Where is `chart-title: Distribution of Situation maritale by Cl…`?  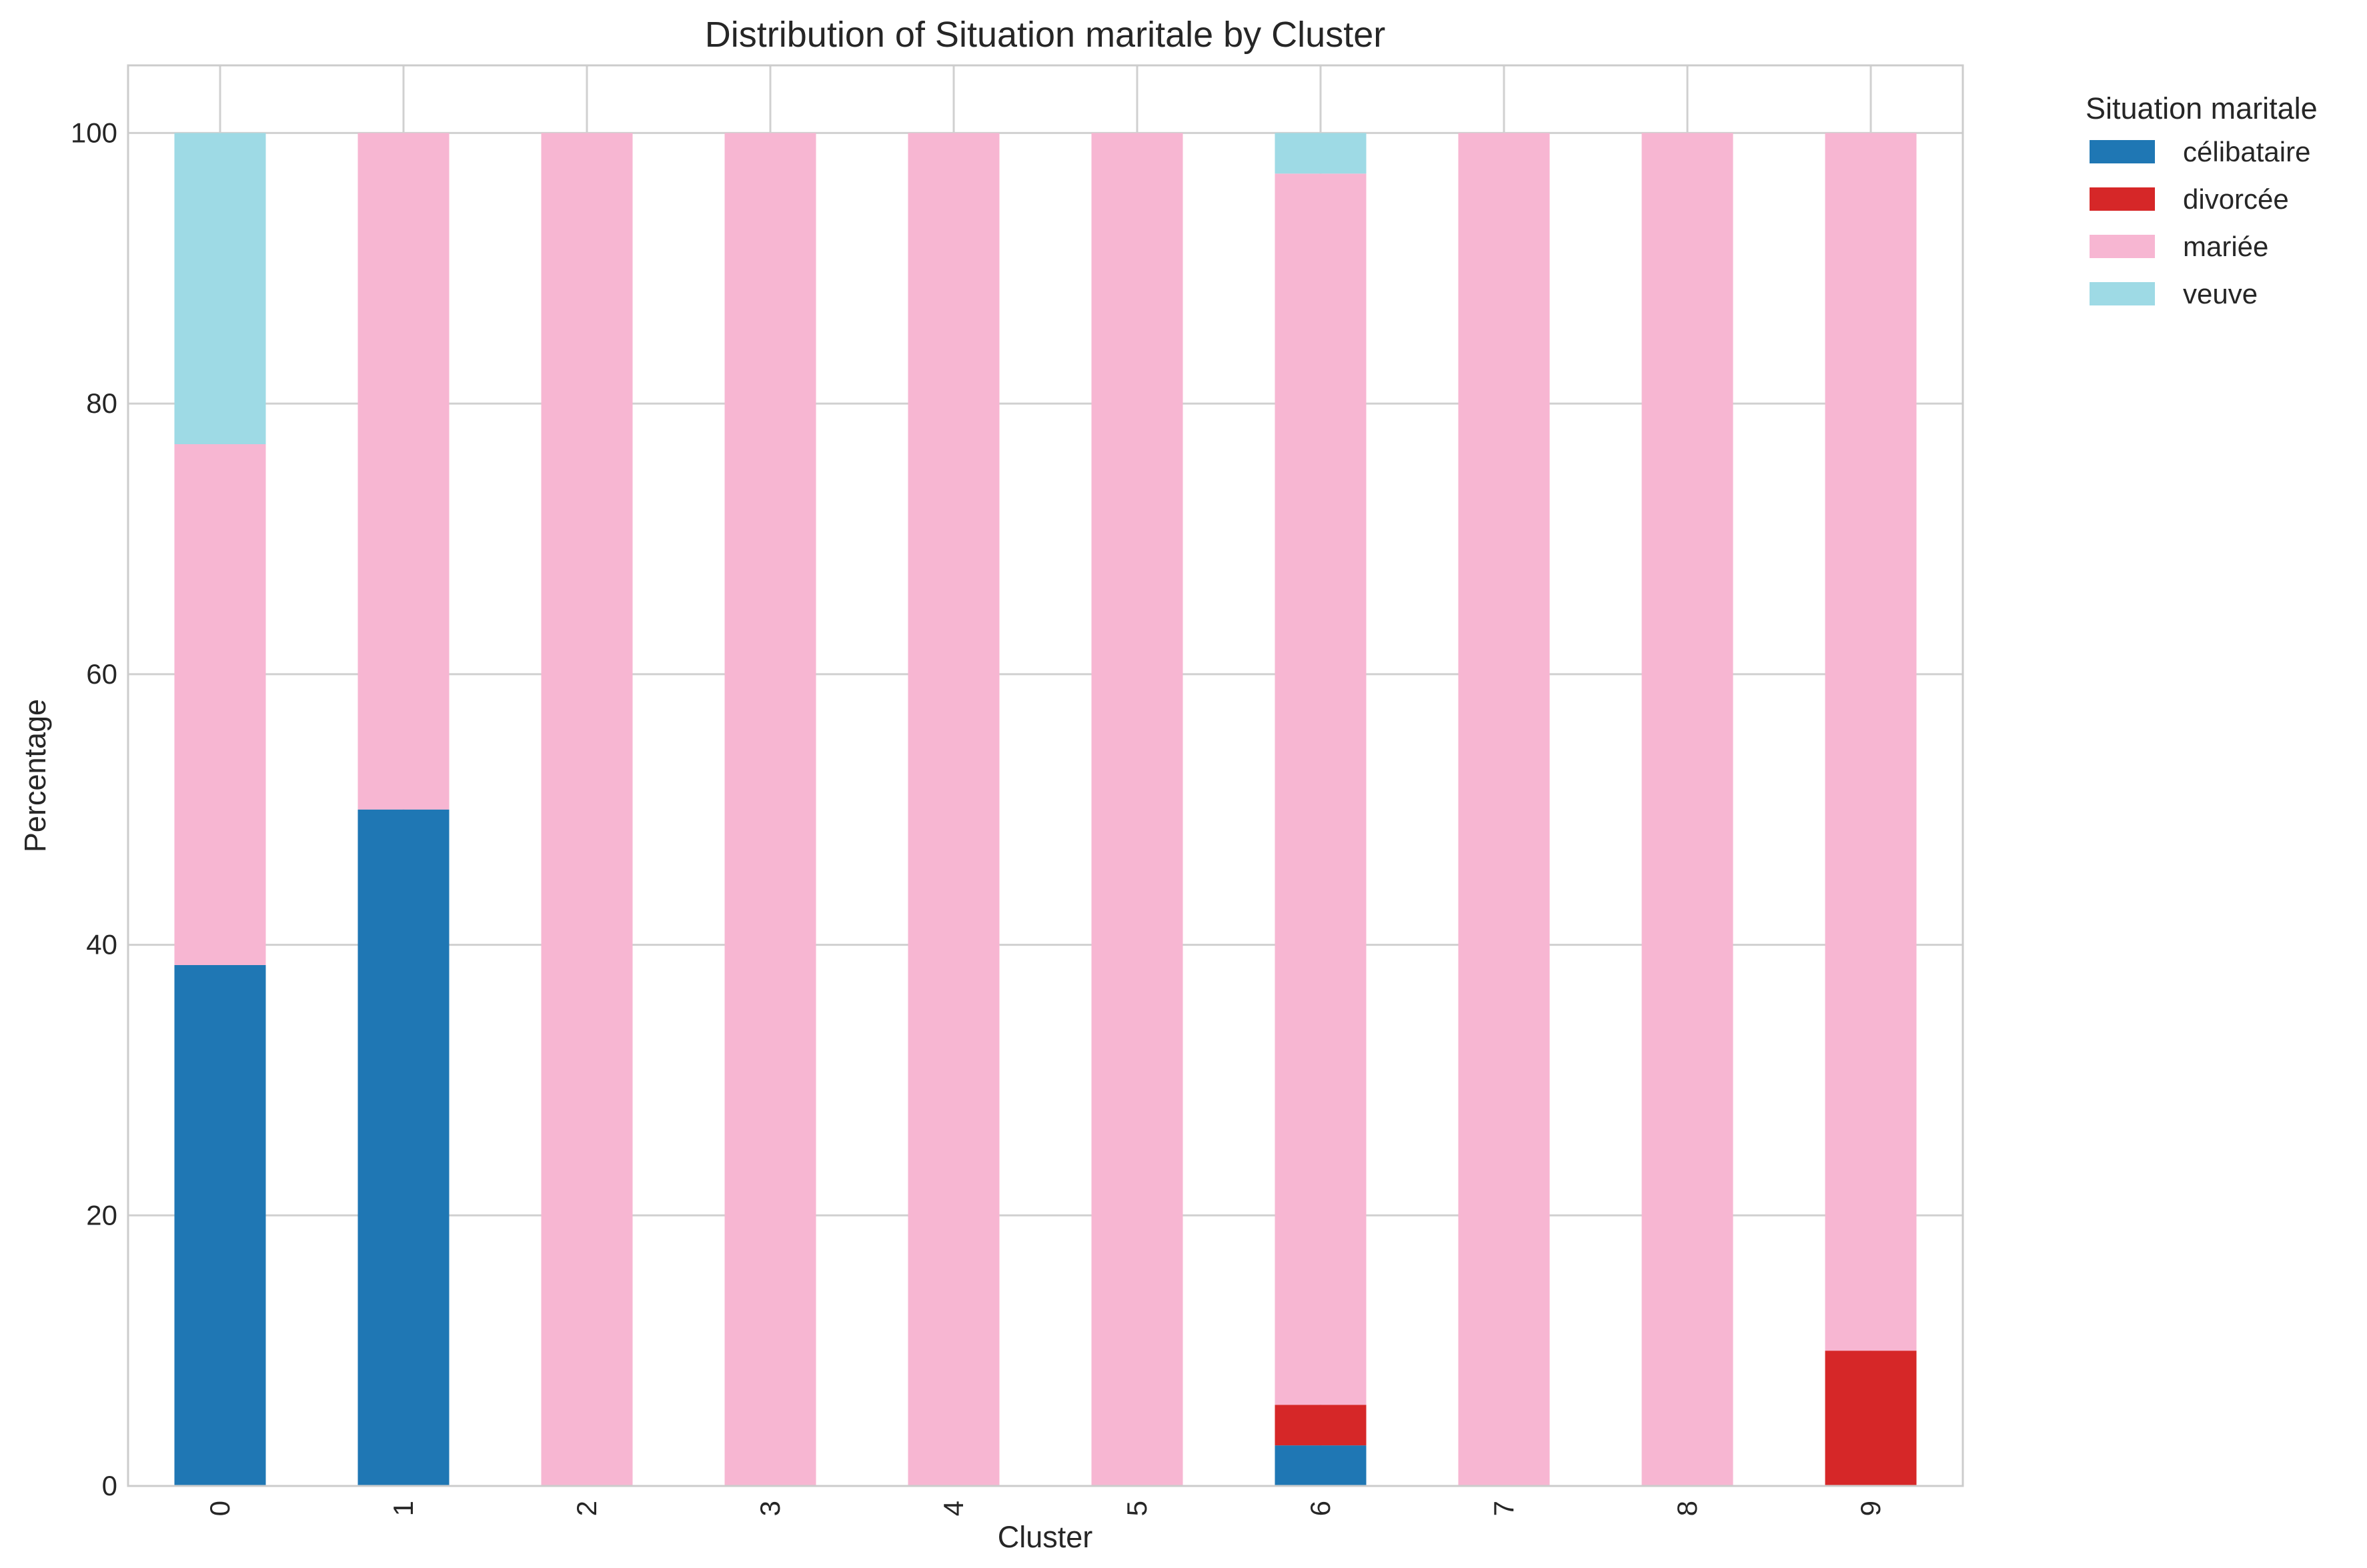
chart-title: Distribution of Situation maritale by Cl… is located at coordinates (1045, 35).